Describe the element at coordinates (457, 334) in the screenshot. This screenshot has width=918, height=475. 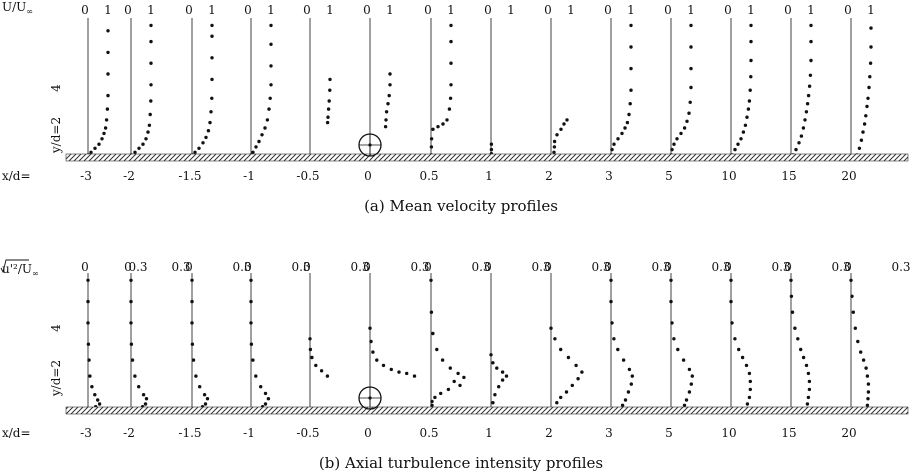
I see `station-0p5: 0 0.3` at that location.